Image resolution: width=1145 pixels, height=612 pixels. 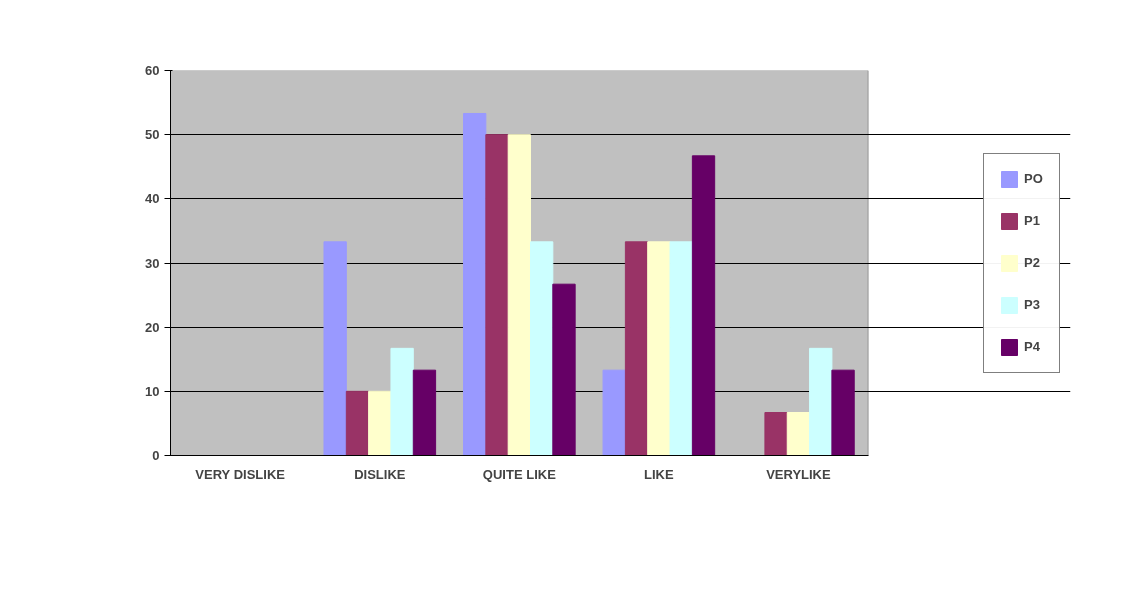 I want to click on legend-label: P2, so click(x=1032, y=262).